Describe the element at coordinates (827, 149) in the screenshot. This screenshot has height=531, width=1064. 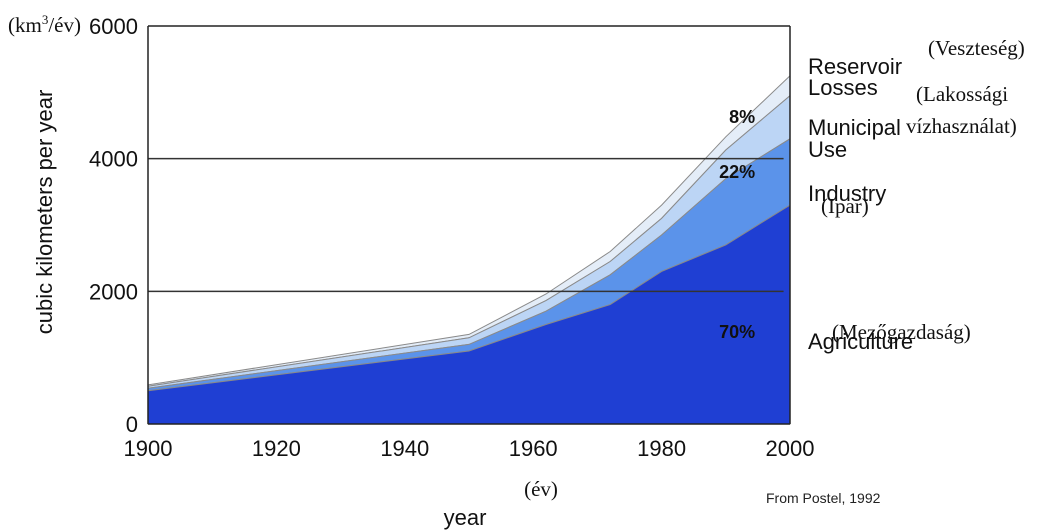
I see `series-label-municipal-use: Use` at that location.